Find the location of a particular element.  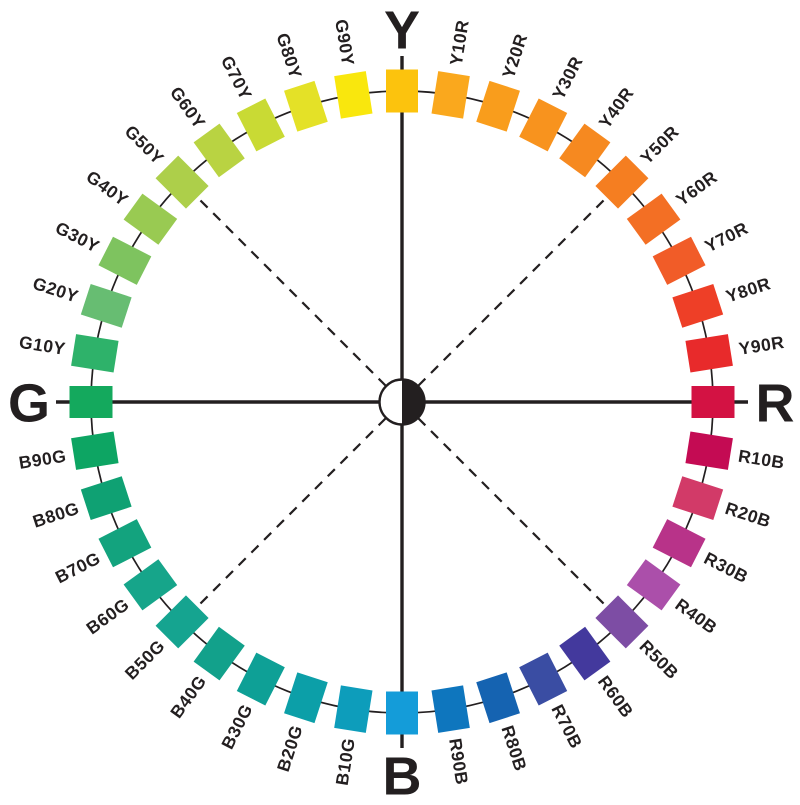

swatch-G80Y is located at coordinates (306, 106).